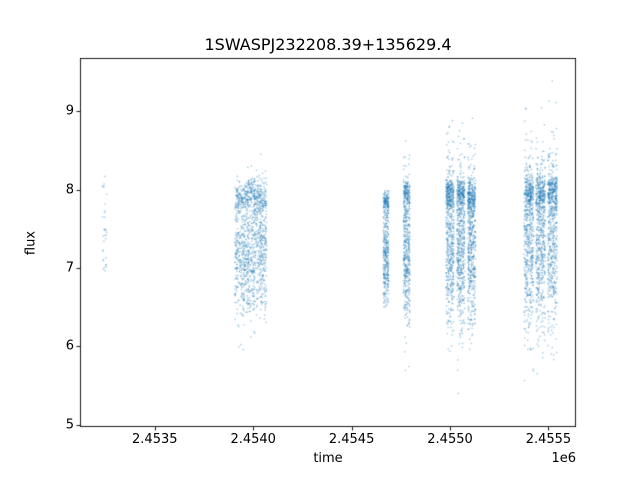  I want to click on x-tick-label: 2.4535, so click(155, 439).